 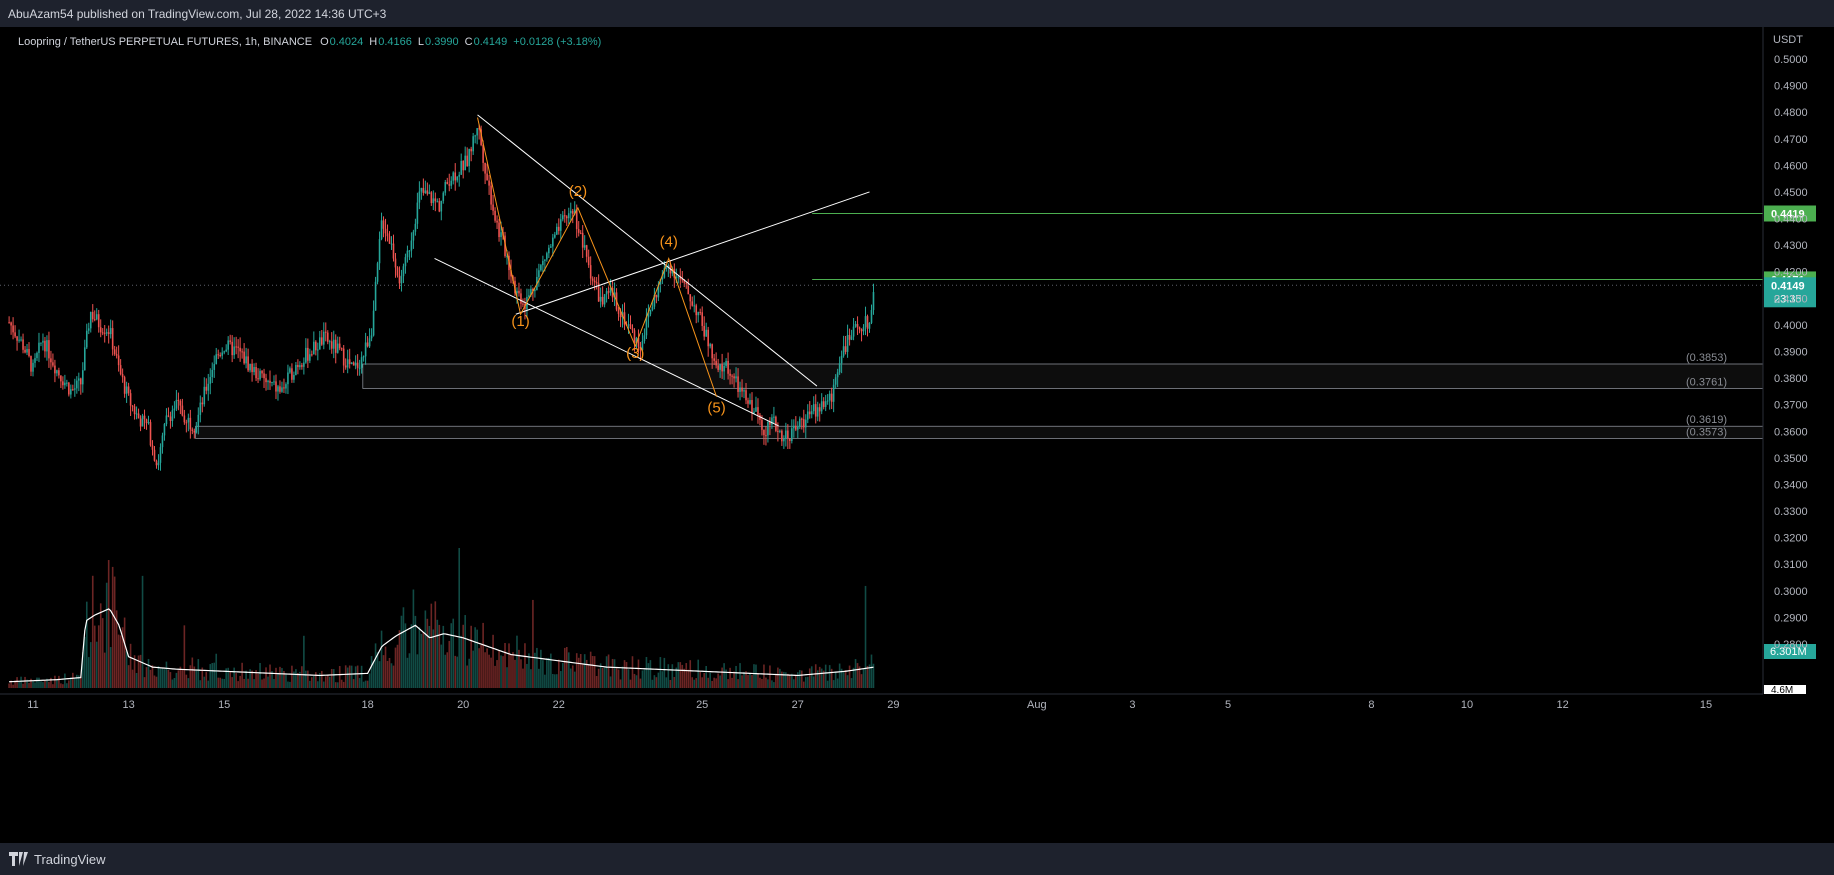 I want to click on lower-zone, so click(x=979, y=432).